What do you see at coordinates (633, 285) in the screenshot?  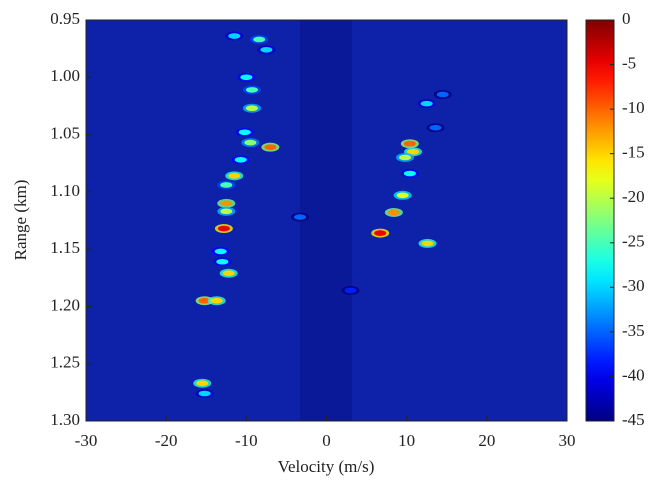 I see `colorbar-tick-label: -30` at bounding box center [633, 285].